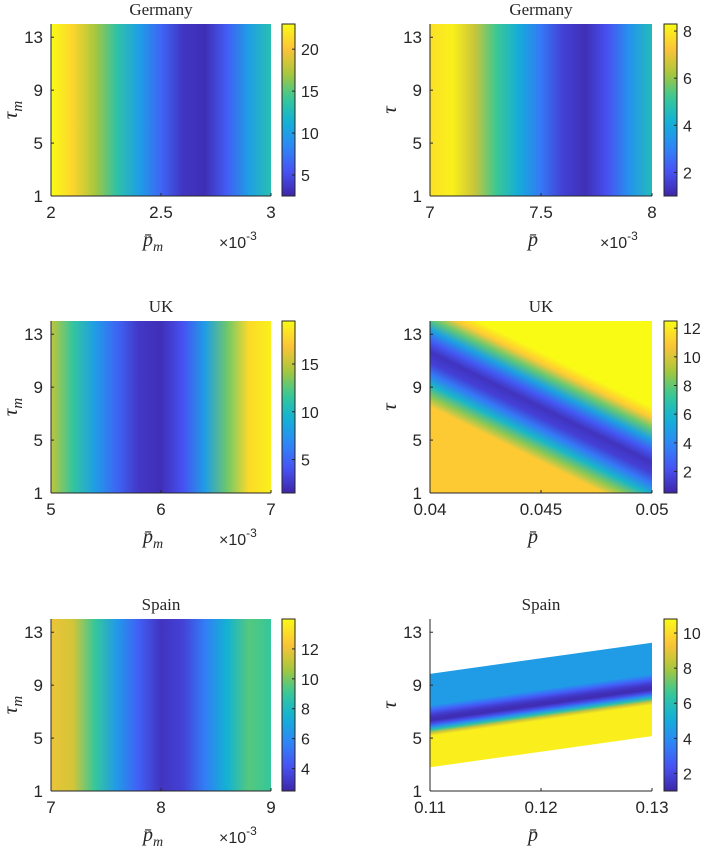  Describe the element at coordinates (161, 212) in the screenshot. I see `x-tick-label: 2.5` at that location.